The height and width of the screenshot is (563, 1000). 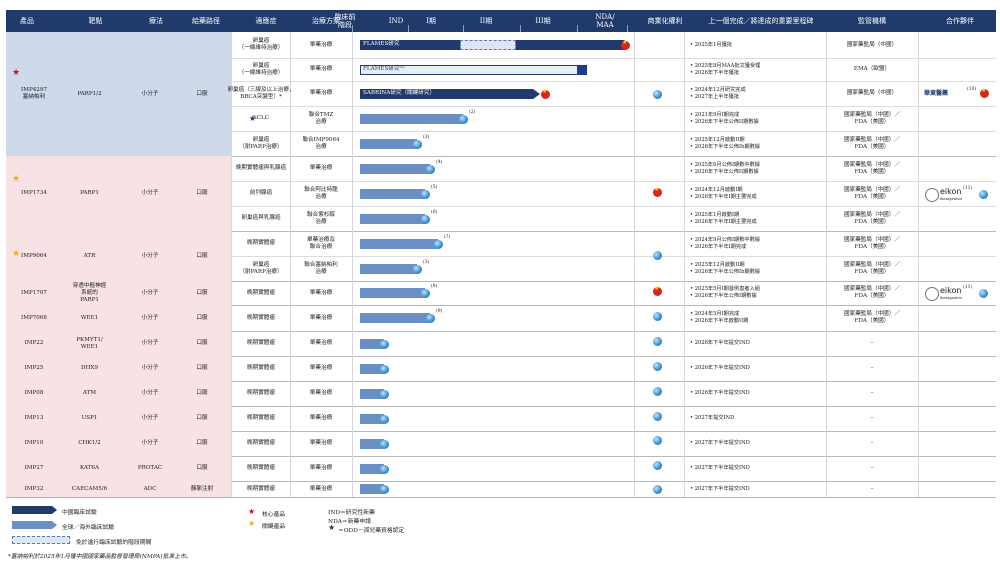 What do you see at coordinates (349, 522) in the screenshot?
I see `legend-nda: NDA＝新藥申請` at bounding box center [349, 522].